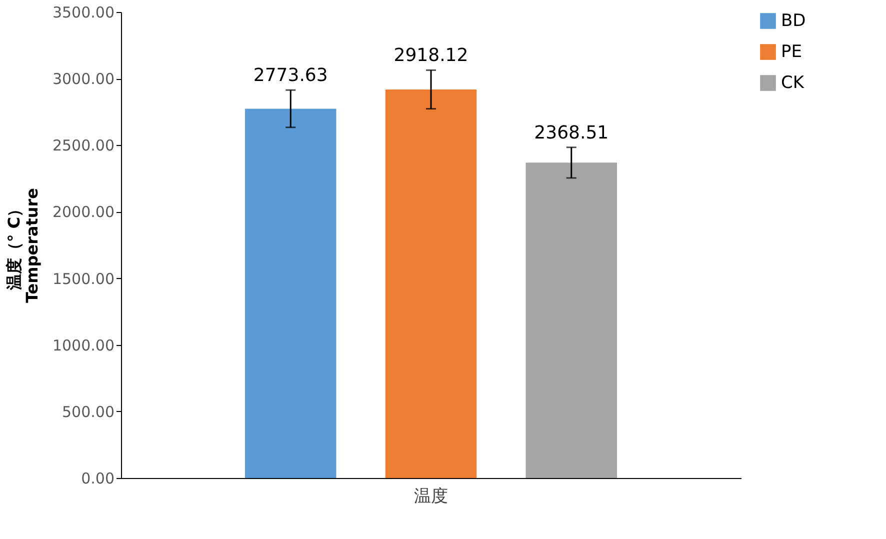 This screenshot has height=539, width=886. Describe the element at coordinates (83, 212) in the screenshot. I see `y-tick-label: 2000.00` at that location.